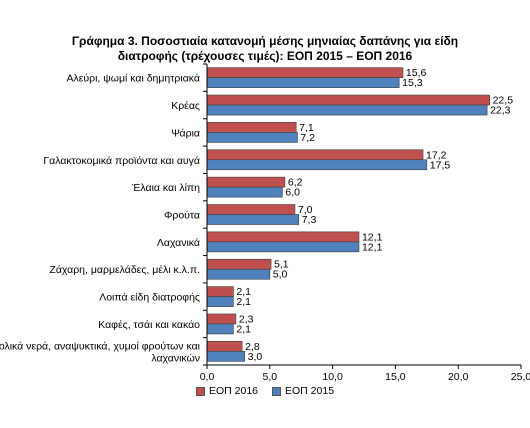 The width and height of the screenshot is (530, 428). What do you see at coordinates (440, 165) in the screenshot?
I see `data-label-series-2-3: 17,5` at bounding box center [440, 165].